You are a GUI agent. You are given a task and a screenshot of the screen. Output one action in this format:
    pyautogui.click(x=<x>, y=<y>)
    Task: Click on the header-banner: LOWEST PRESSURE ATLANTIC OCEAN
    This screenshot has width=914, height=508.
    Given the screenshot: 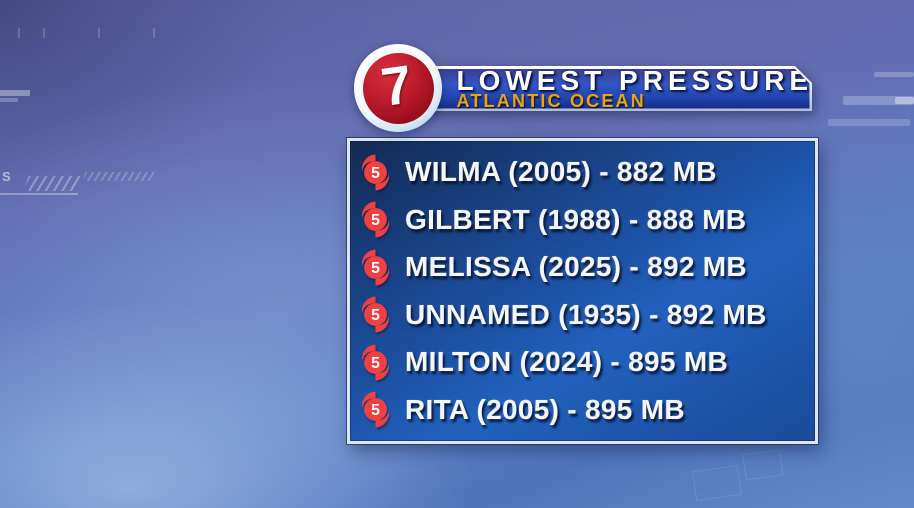 What is the action you would take?
    pyautogui.click(x=612, y=88)
    